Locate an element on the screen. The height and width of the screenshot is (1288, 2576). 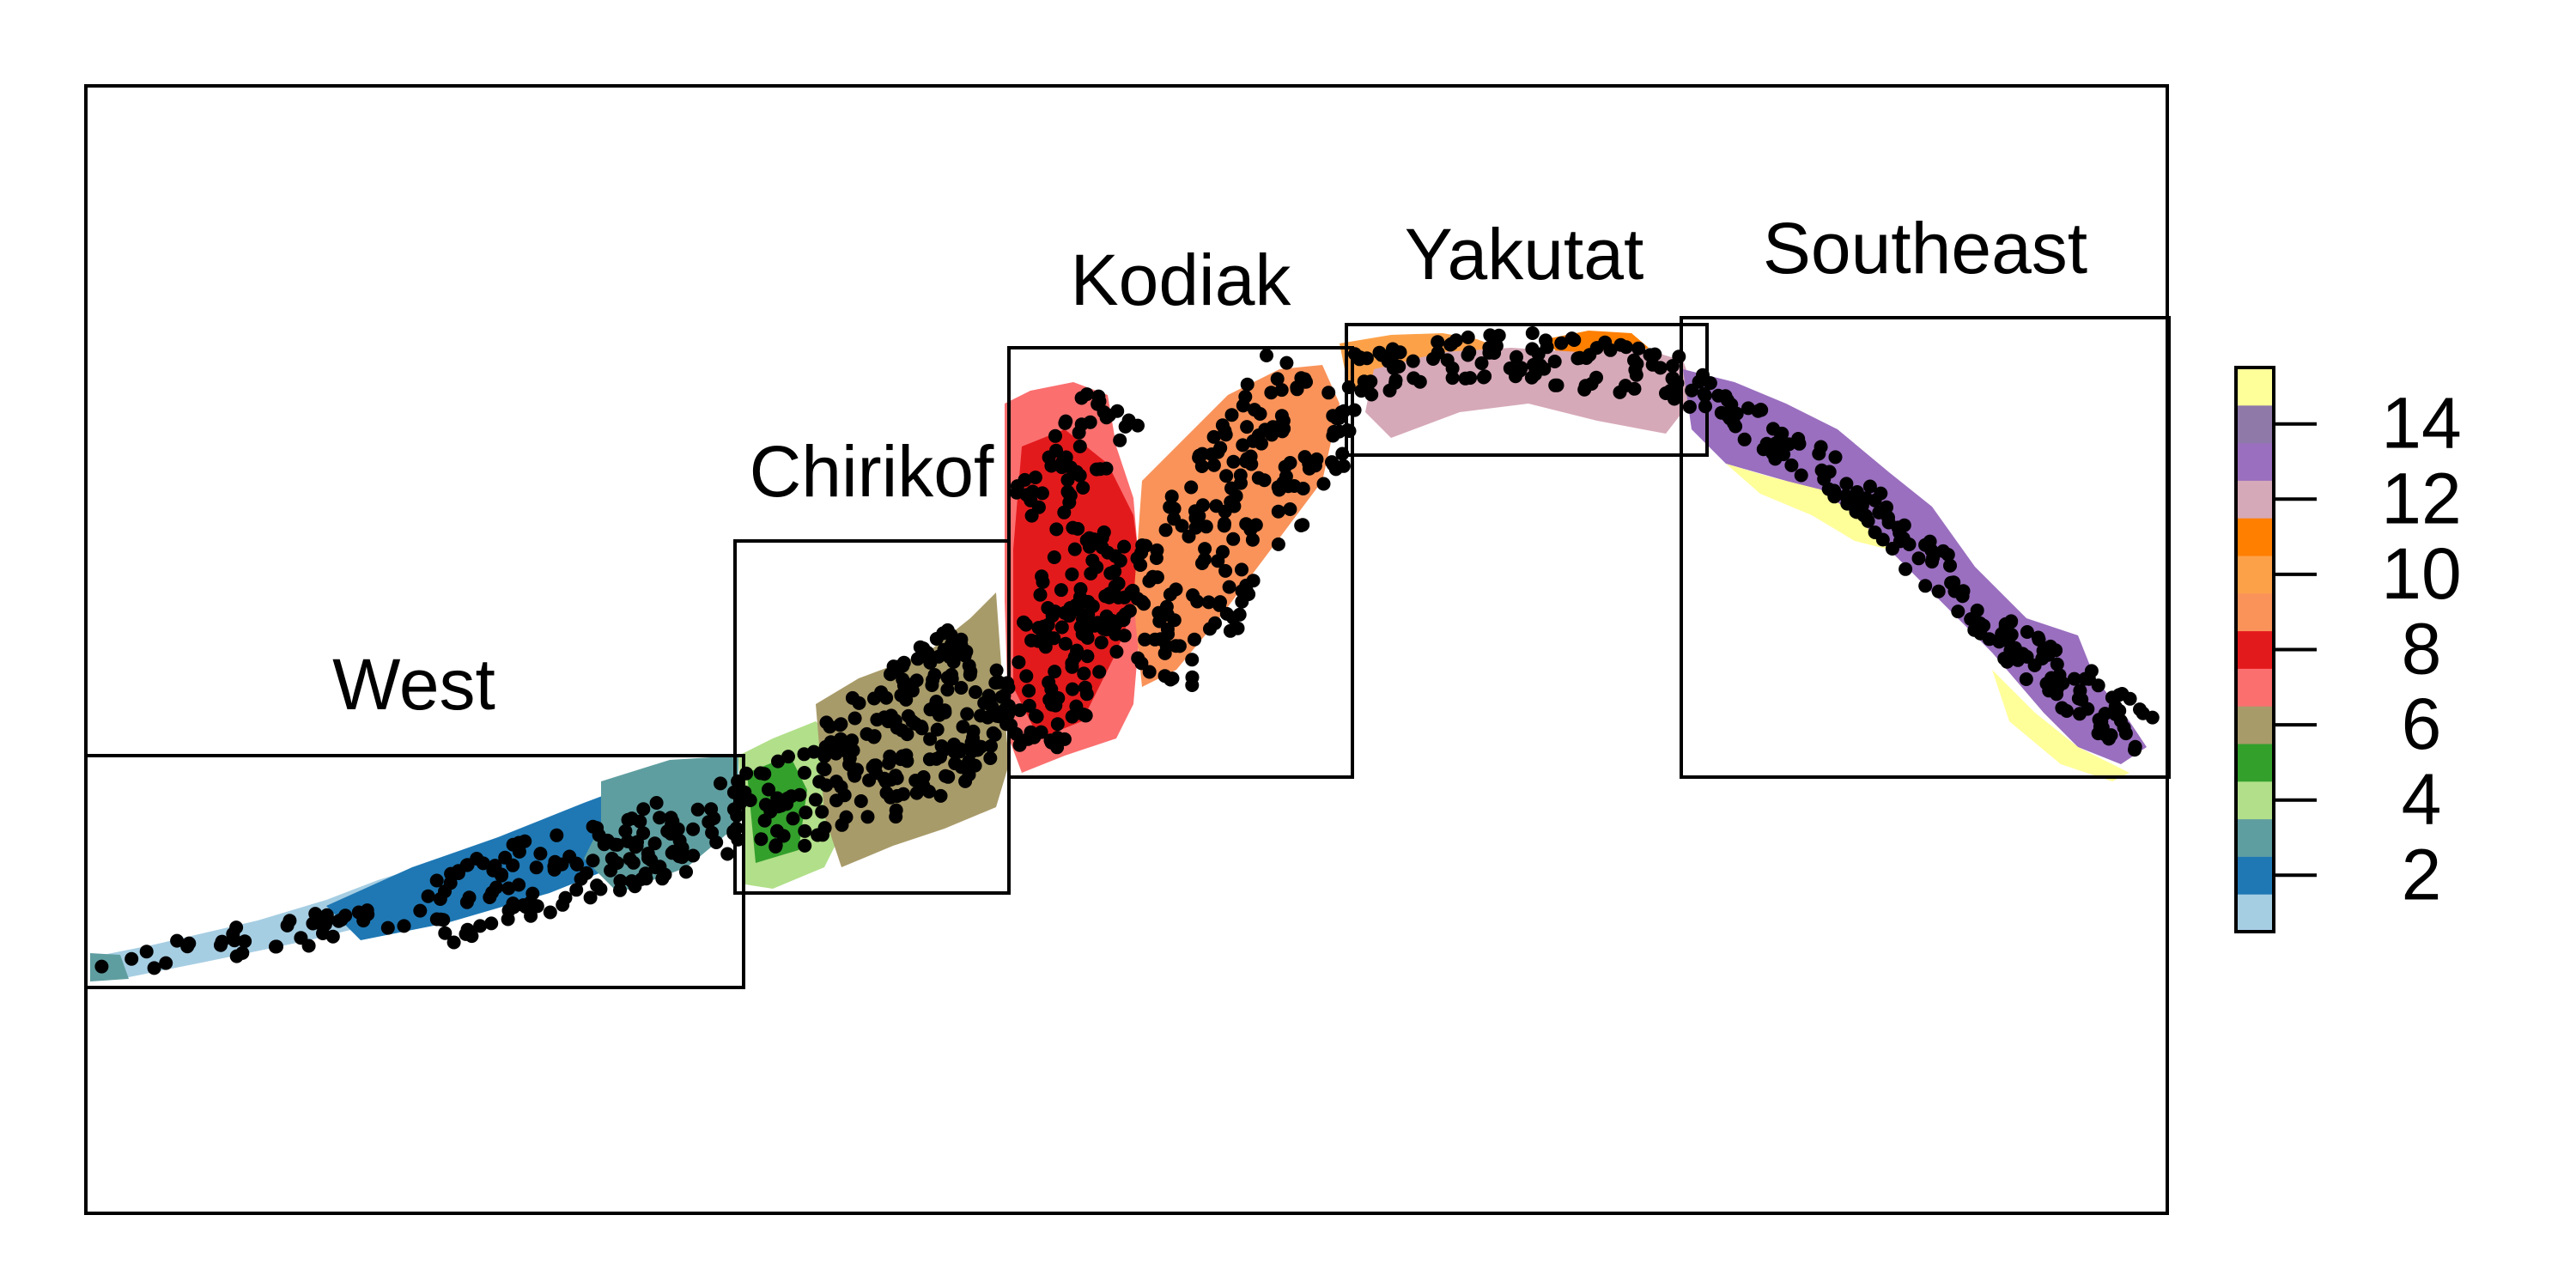
legend-tick-label: 4 is located at coordinates (2422, 799).